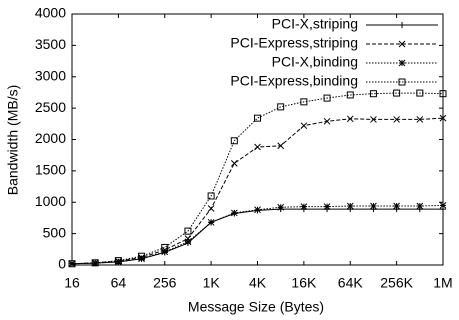 This screenshot has width=459, height=320. Describe the element at coordinates (119, 283) in the screenshot. I see `x-tick-label: 64` at that location.